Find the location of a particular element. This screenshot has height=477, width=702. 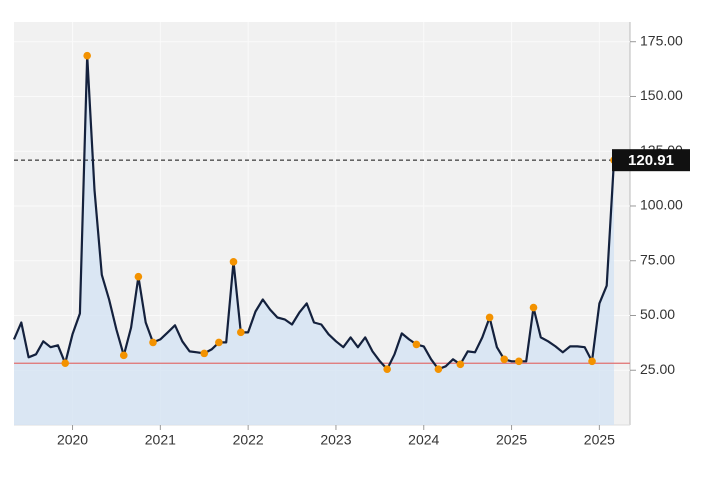

x-tick-label: 2023 is located at coordinates (335, 440).